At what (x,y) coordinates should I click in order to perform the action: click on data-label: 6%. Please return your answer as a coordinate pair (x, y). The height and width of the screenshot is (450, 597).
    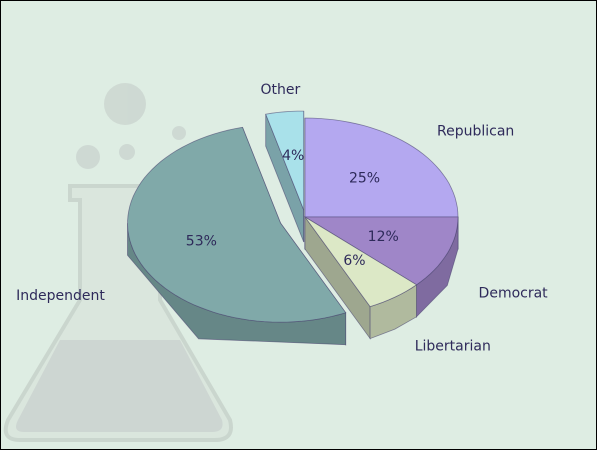
    Looking at the image, I should click on (354, 261).